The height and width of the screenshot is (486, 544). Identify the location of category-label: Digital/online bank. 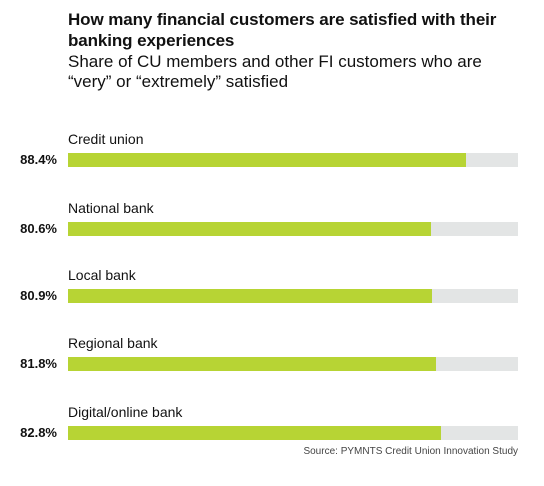
(125, 412).